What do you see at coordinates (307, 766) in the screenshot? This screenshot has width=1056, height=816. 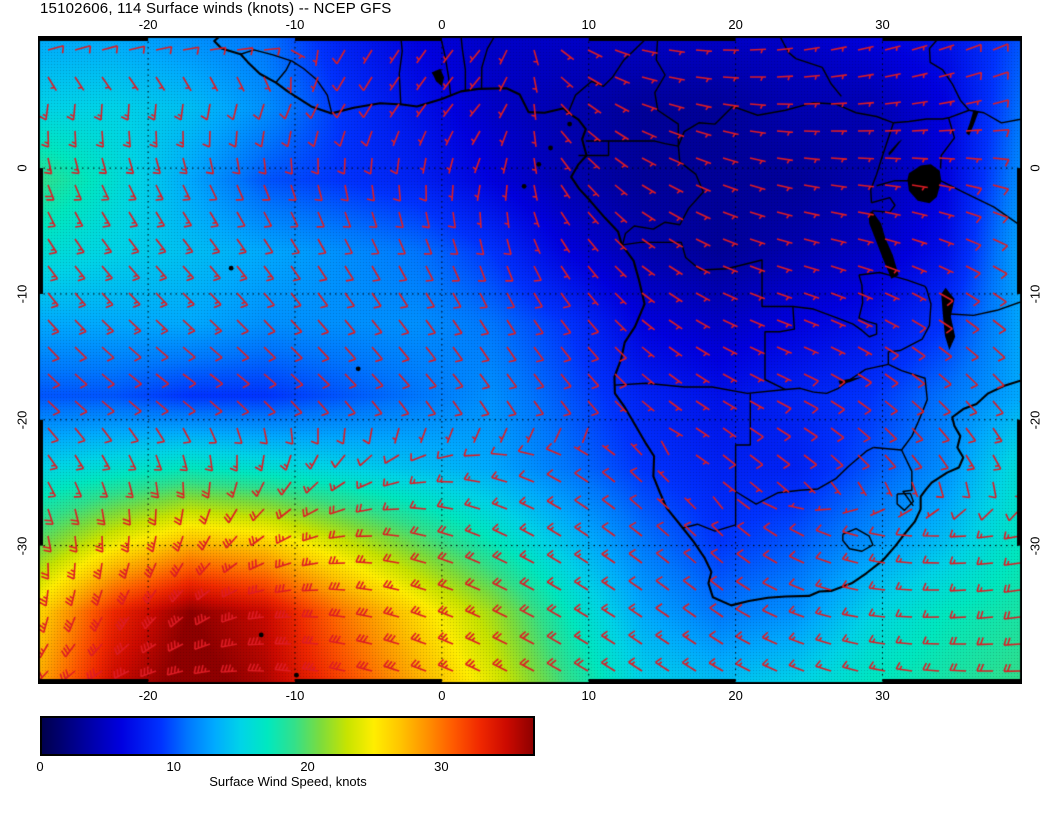 I see `colorbar-tick-label: 20` at bounding box center [307, 766].